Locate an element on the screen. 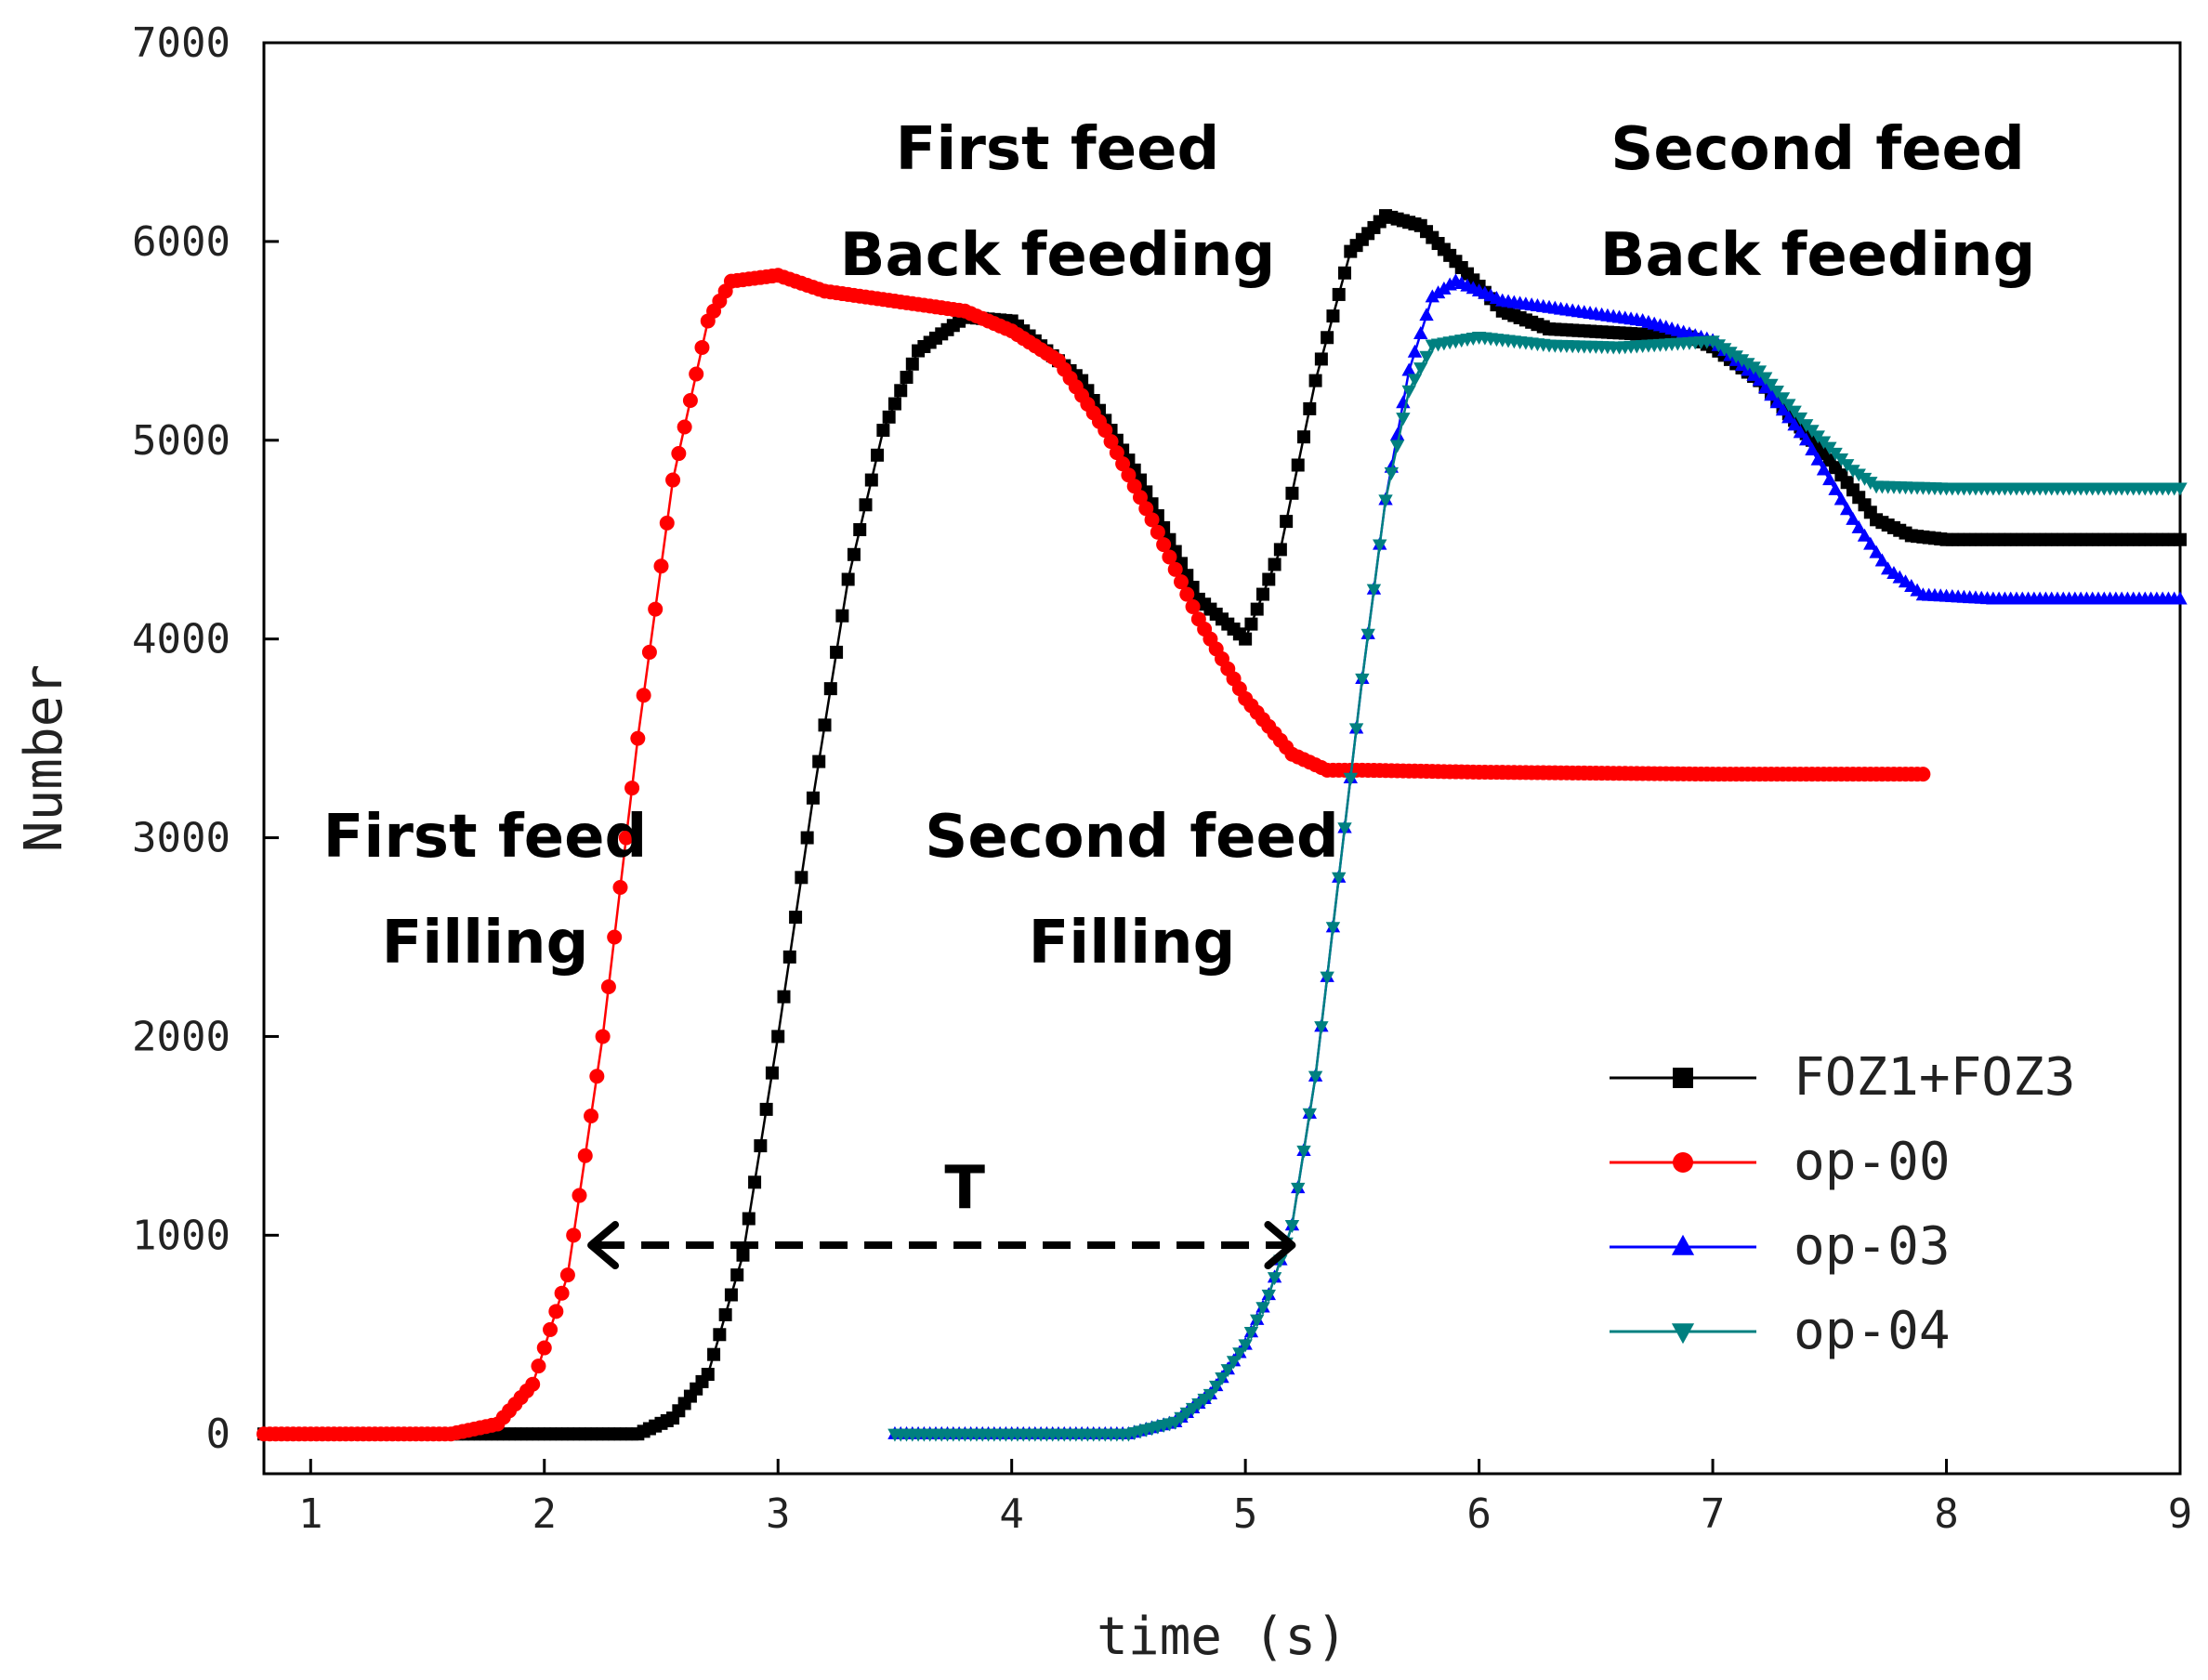 This screenshot has height=1680, width=2208. annotation-second-feed-back-feeding: Second feed Back feeding is located at coordinates (1818, 202).